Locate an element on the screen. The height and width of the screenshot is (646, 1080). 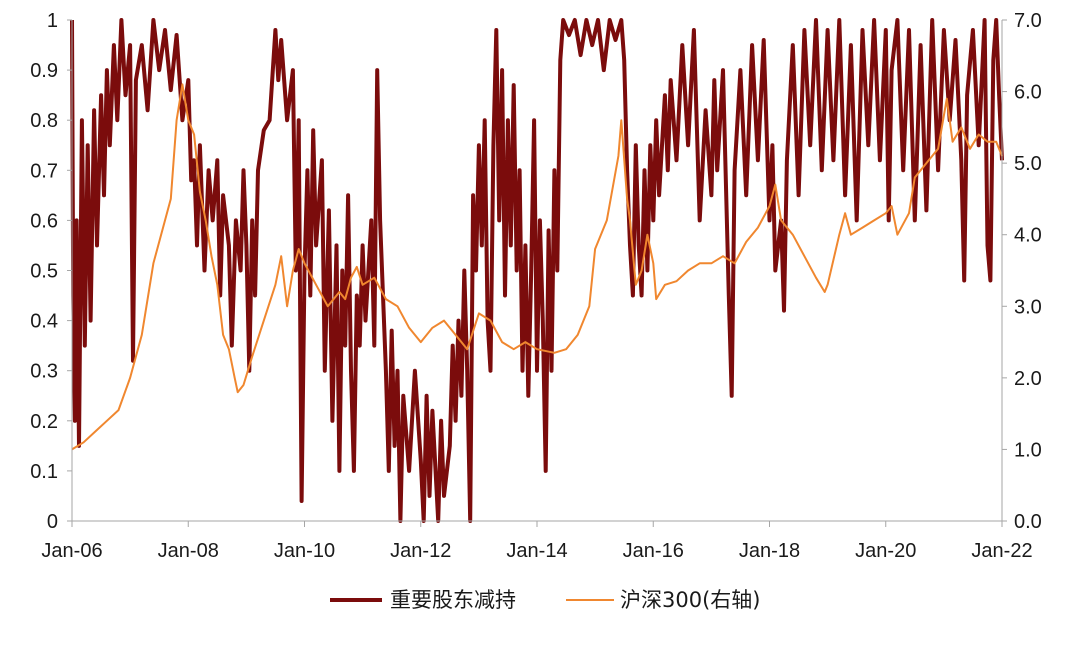
legend-label-csi300: 沪深300(右轴) is located at coordinates (690, 600).